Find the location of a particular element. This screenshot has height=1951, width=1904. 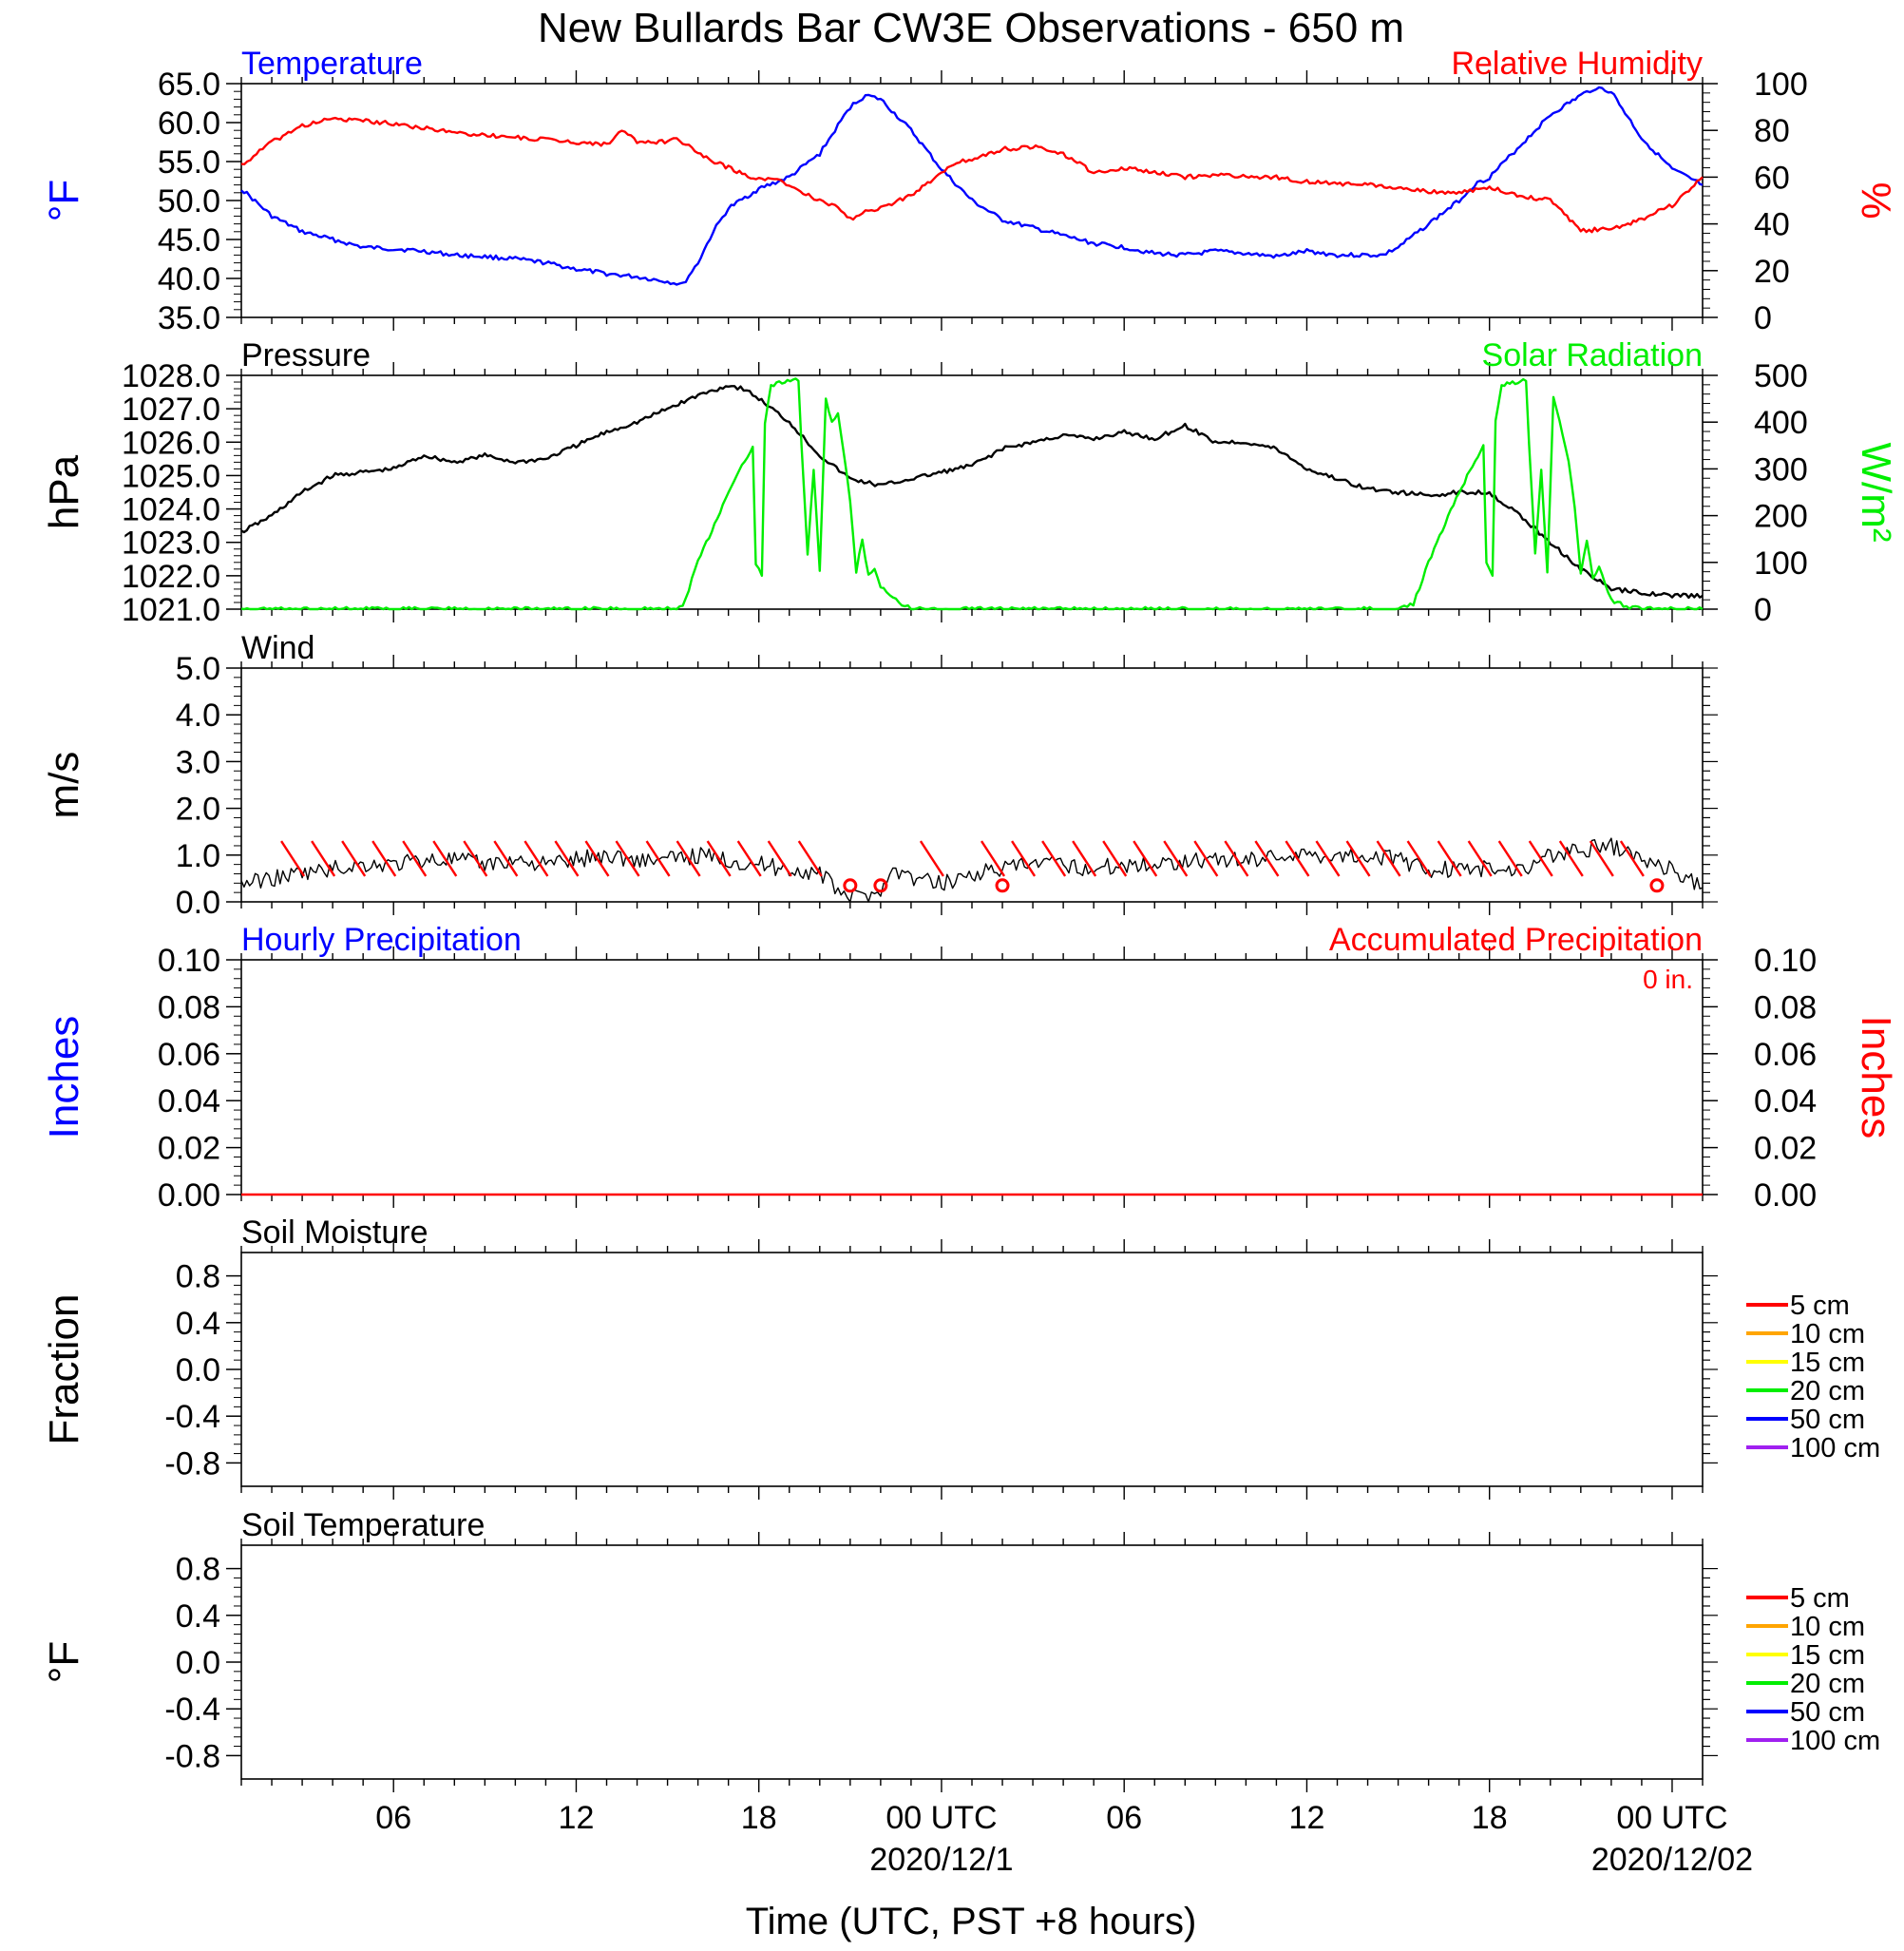

y-tick-label-left: 0.4 is located at coordinates (198, 1324).